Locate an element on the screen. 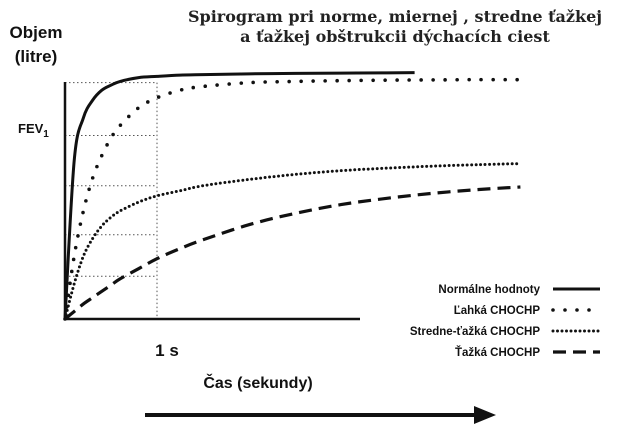 The height and width of the screenshot is (425, 630). y-axis-label-line-1: Objem is located at coordinates (36, 32).